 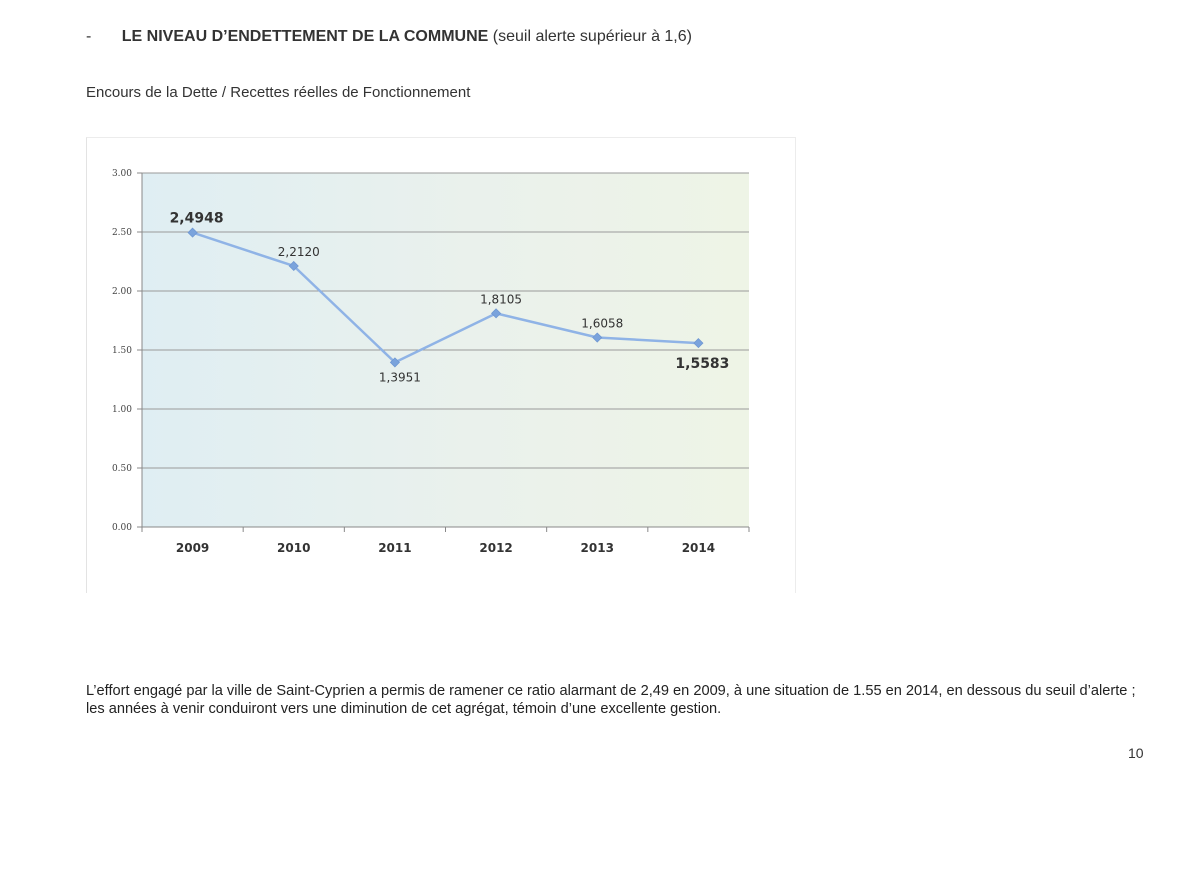 I want to click on y-tick-label: 1.50, so click(x=122, y=351).